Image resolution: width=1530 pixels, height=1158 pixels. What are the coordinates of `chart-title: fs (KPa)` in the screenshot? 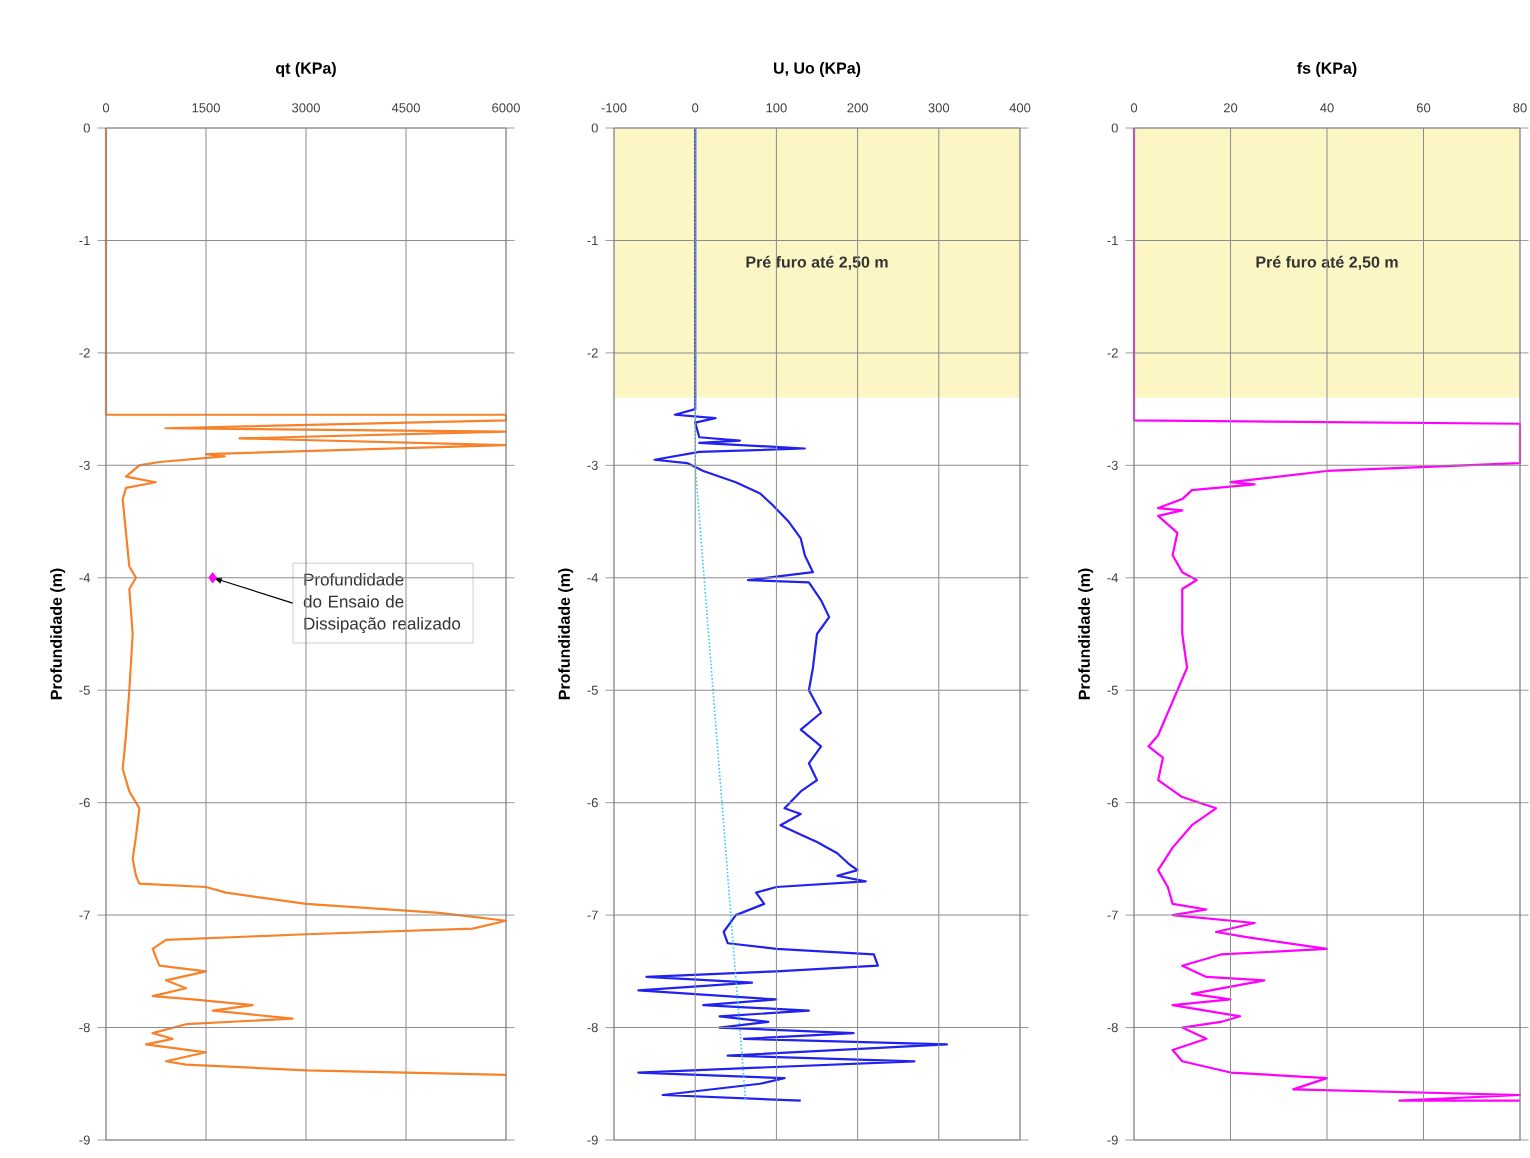 It's located at (1327, 69).